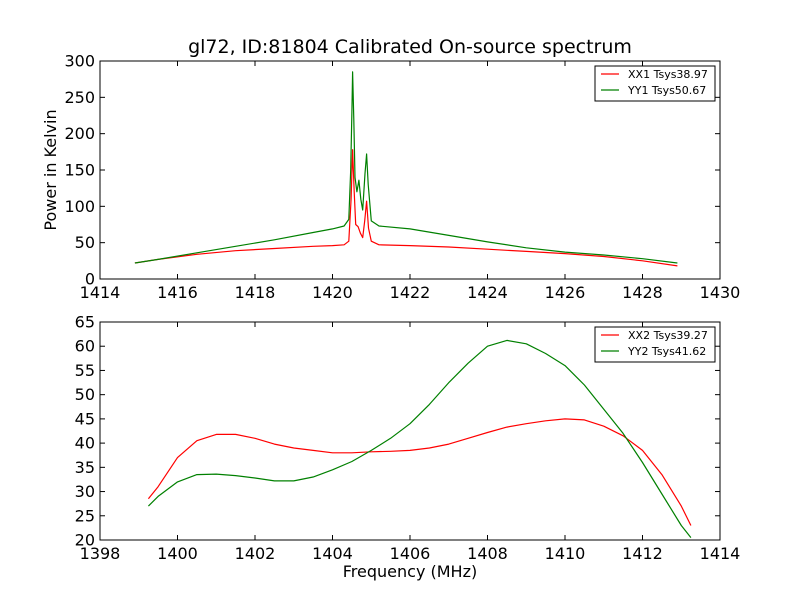  What do you see at coordinates (332, 292) in the screenshot?
I see `x-tick-label: 1420` at bounding box center [332, 292].